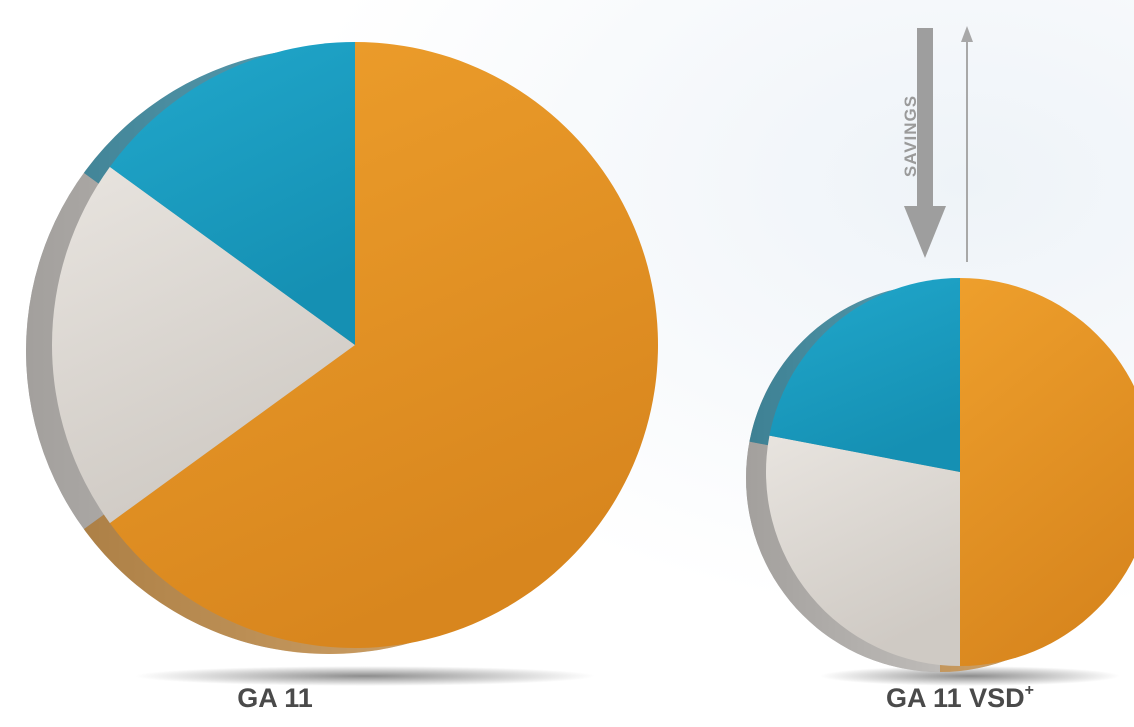 The height and width of the screenshot is (727, 1134). I want to click on savings-label: SAVINGS, so click(911, 136).